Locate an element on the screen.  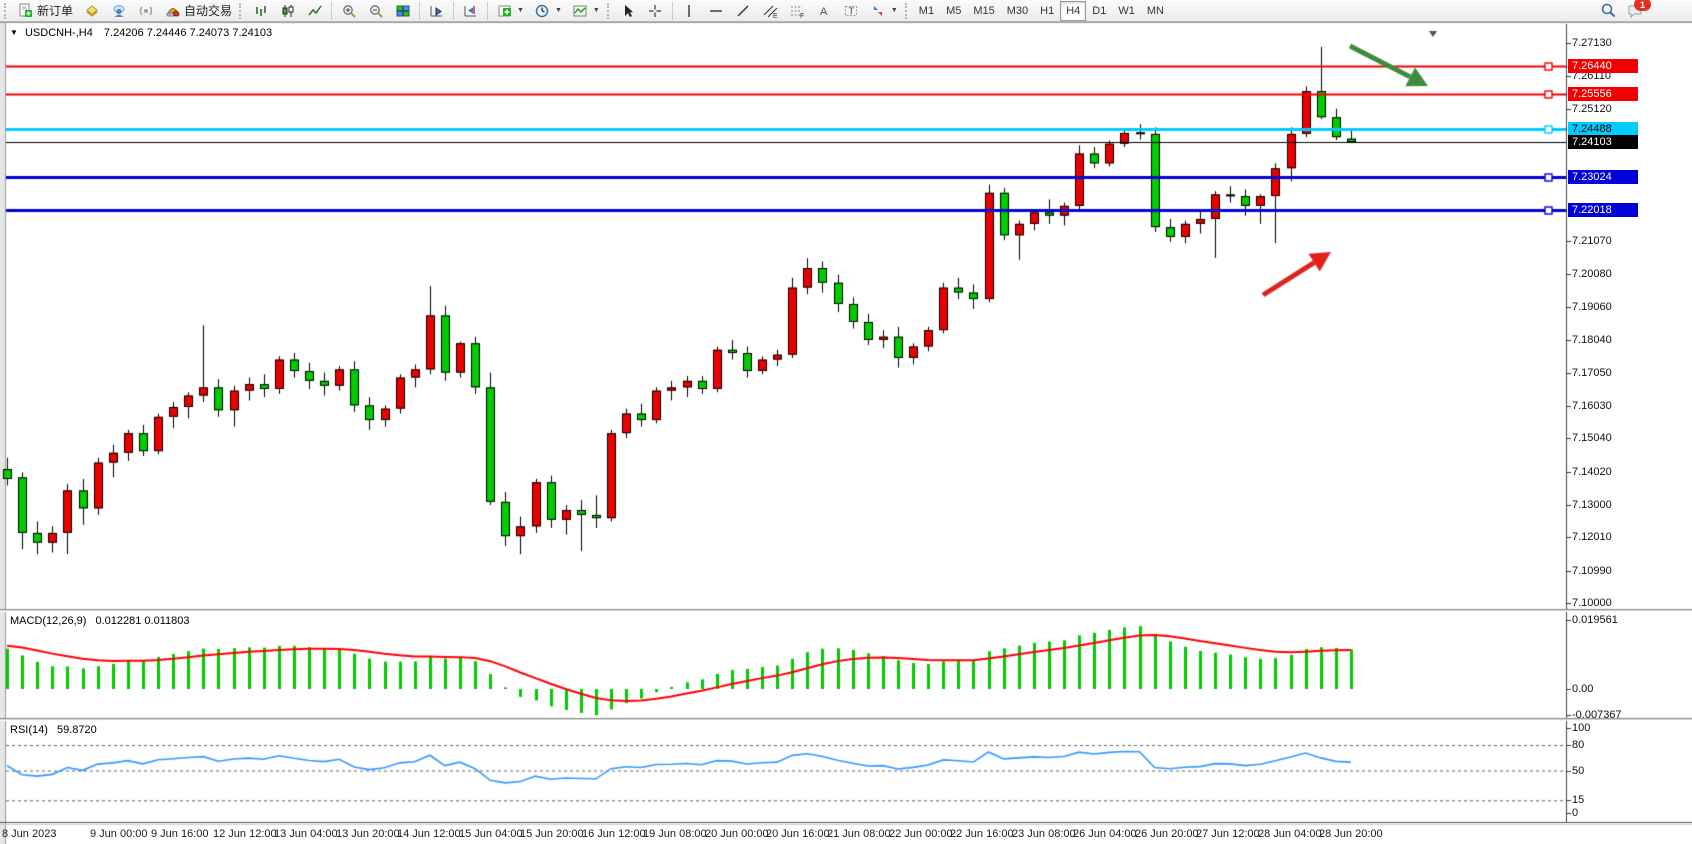
clock-icon is located at coordinates (542, 10).